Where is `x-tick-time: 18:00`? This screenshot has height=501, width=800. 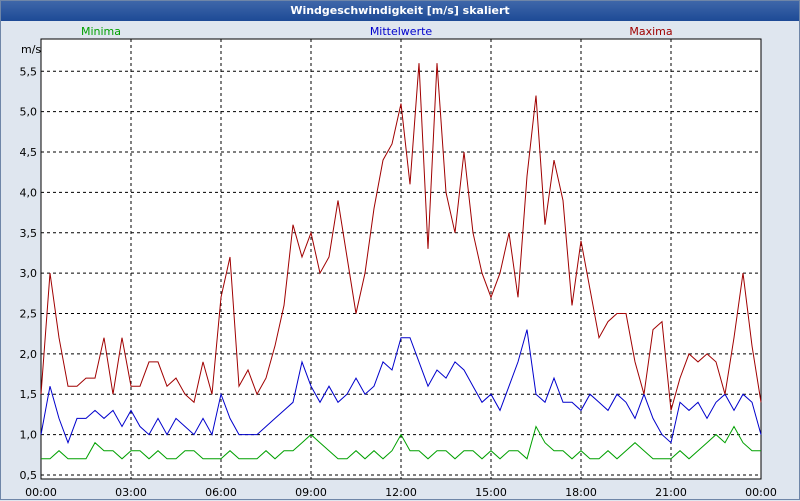 x-tick-time: 18:00 is located at coordinates (581, 492).